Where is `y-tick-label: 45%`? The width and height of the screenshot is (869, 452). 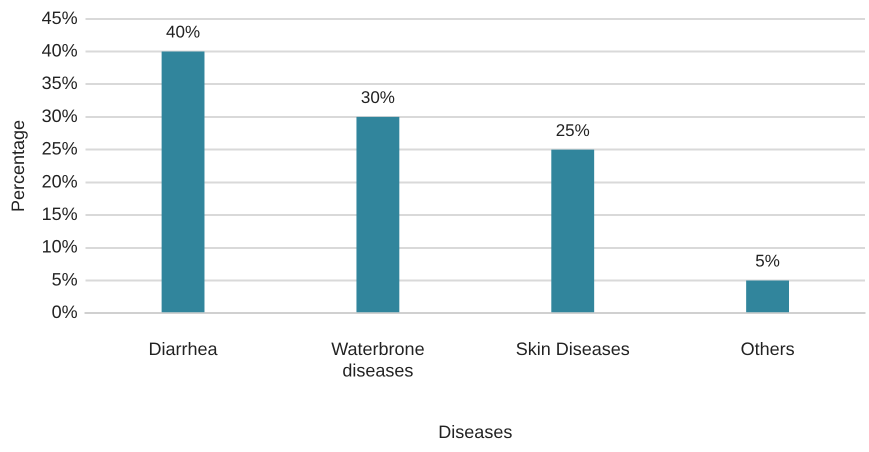 y-tick-label: 45% is located at coordinates (60, 18).